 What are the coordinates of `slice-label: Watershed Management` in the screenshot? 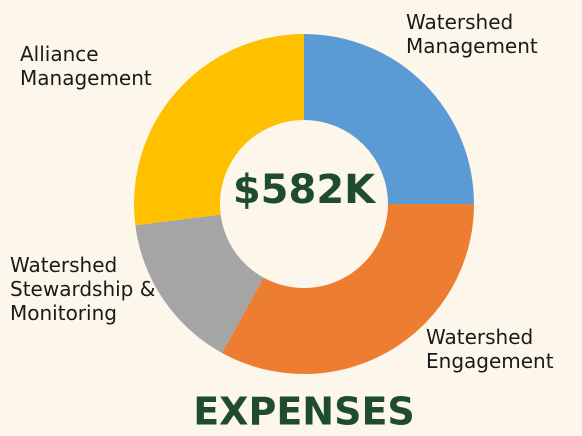 It's located at (472, 34).